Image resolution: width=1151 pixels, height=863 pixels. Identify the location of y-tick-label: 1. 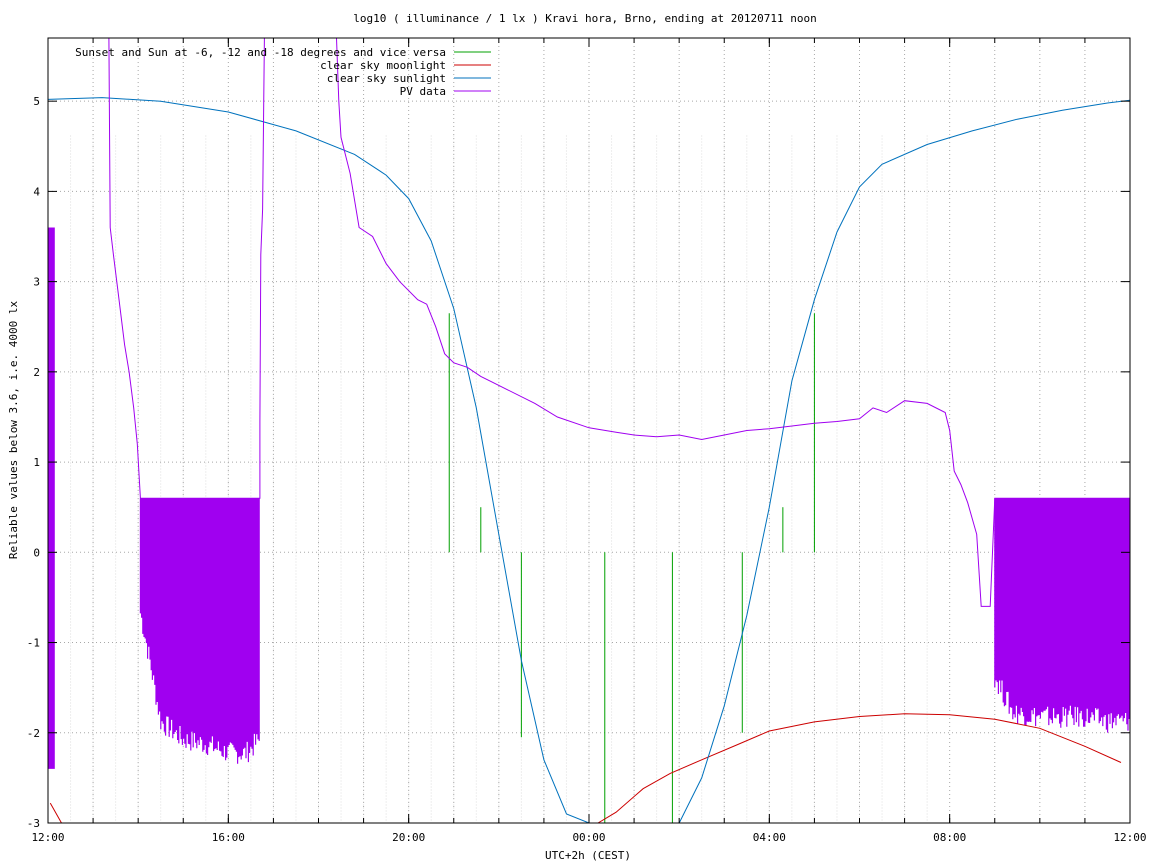
(36, 462).